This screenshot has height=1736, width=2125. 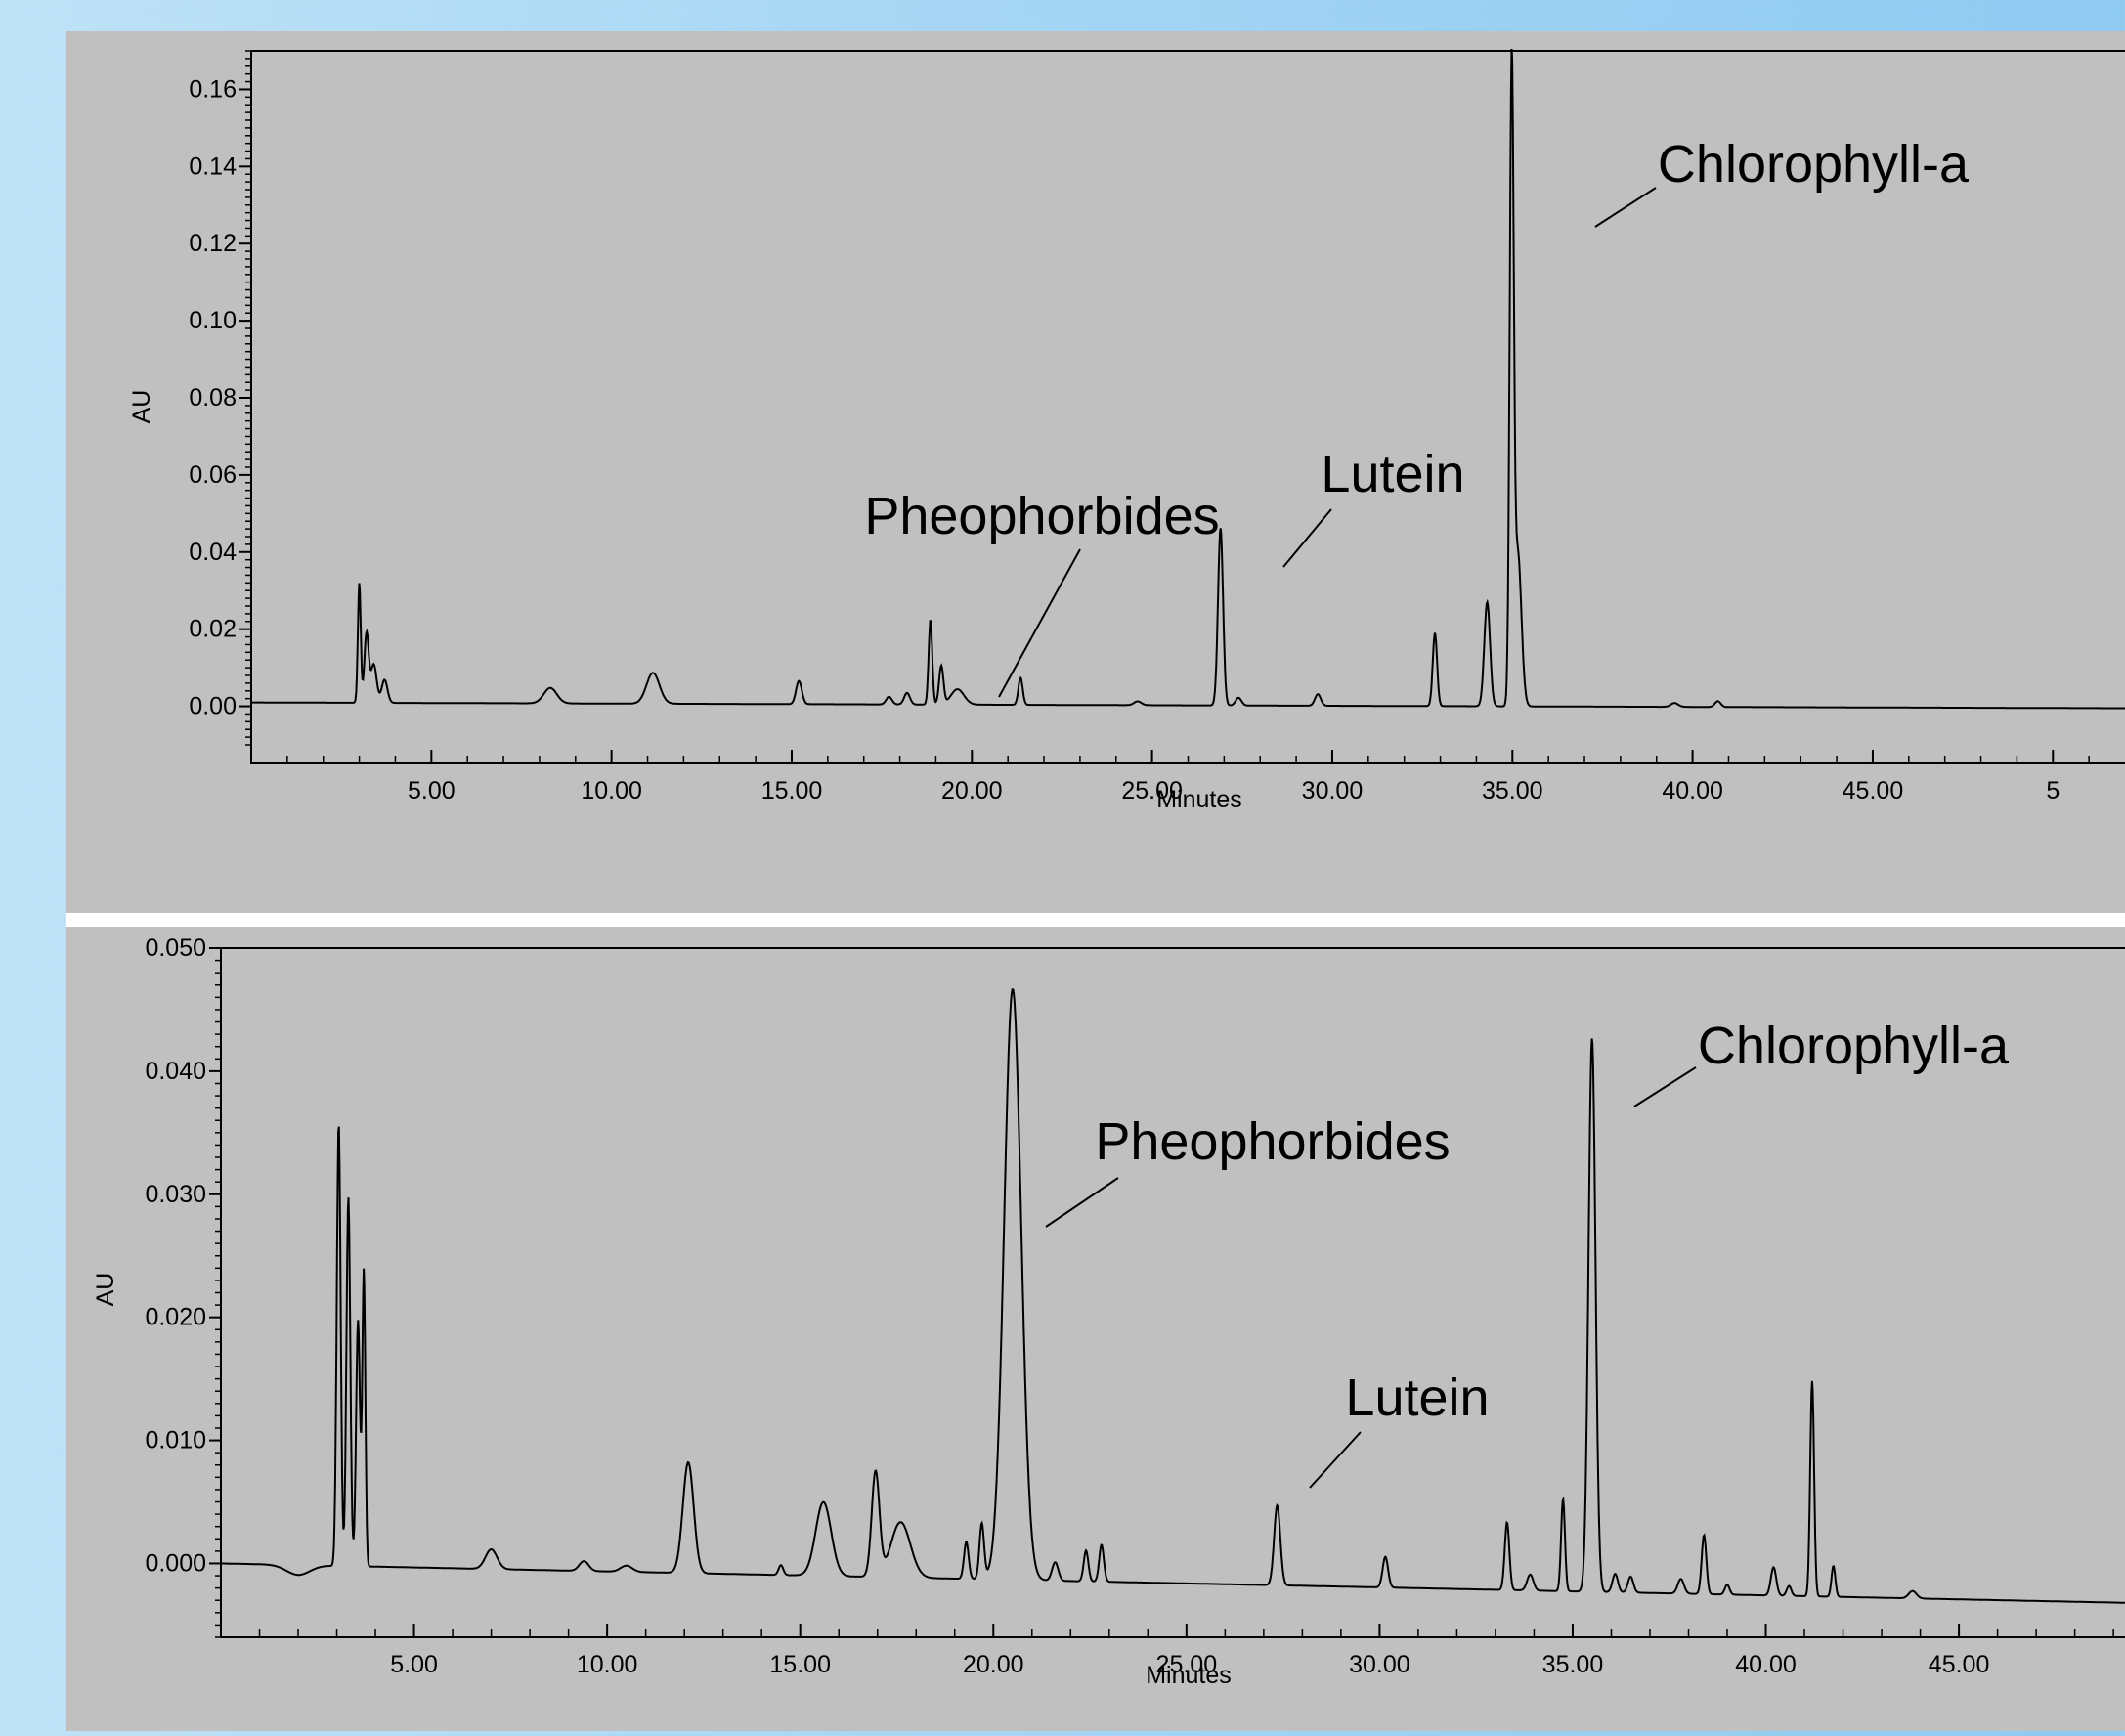 I want to click on y-tick-label: 0.000, so click(x=175, y=1563).